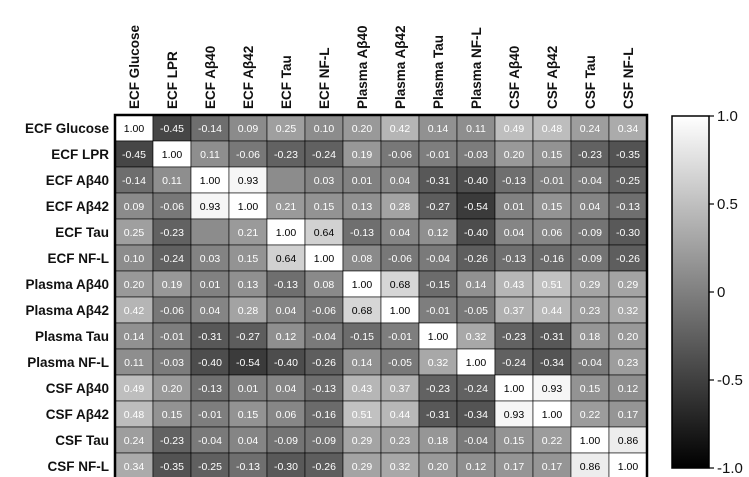 Image resolution: width=749 pixels, height=477 pixels. Describe the element at coordinates (324, 181) in the screenshot. I see `cell-value-label: 0.03` at that location.